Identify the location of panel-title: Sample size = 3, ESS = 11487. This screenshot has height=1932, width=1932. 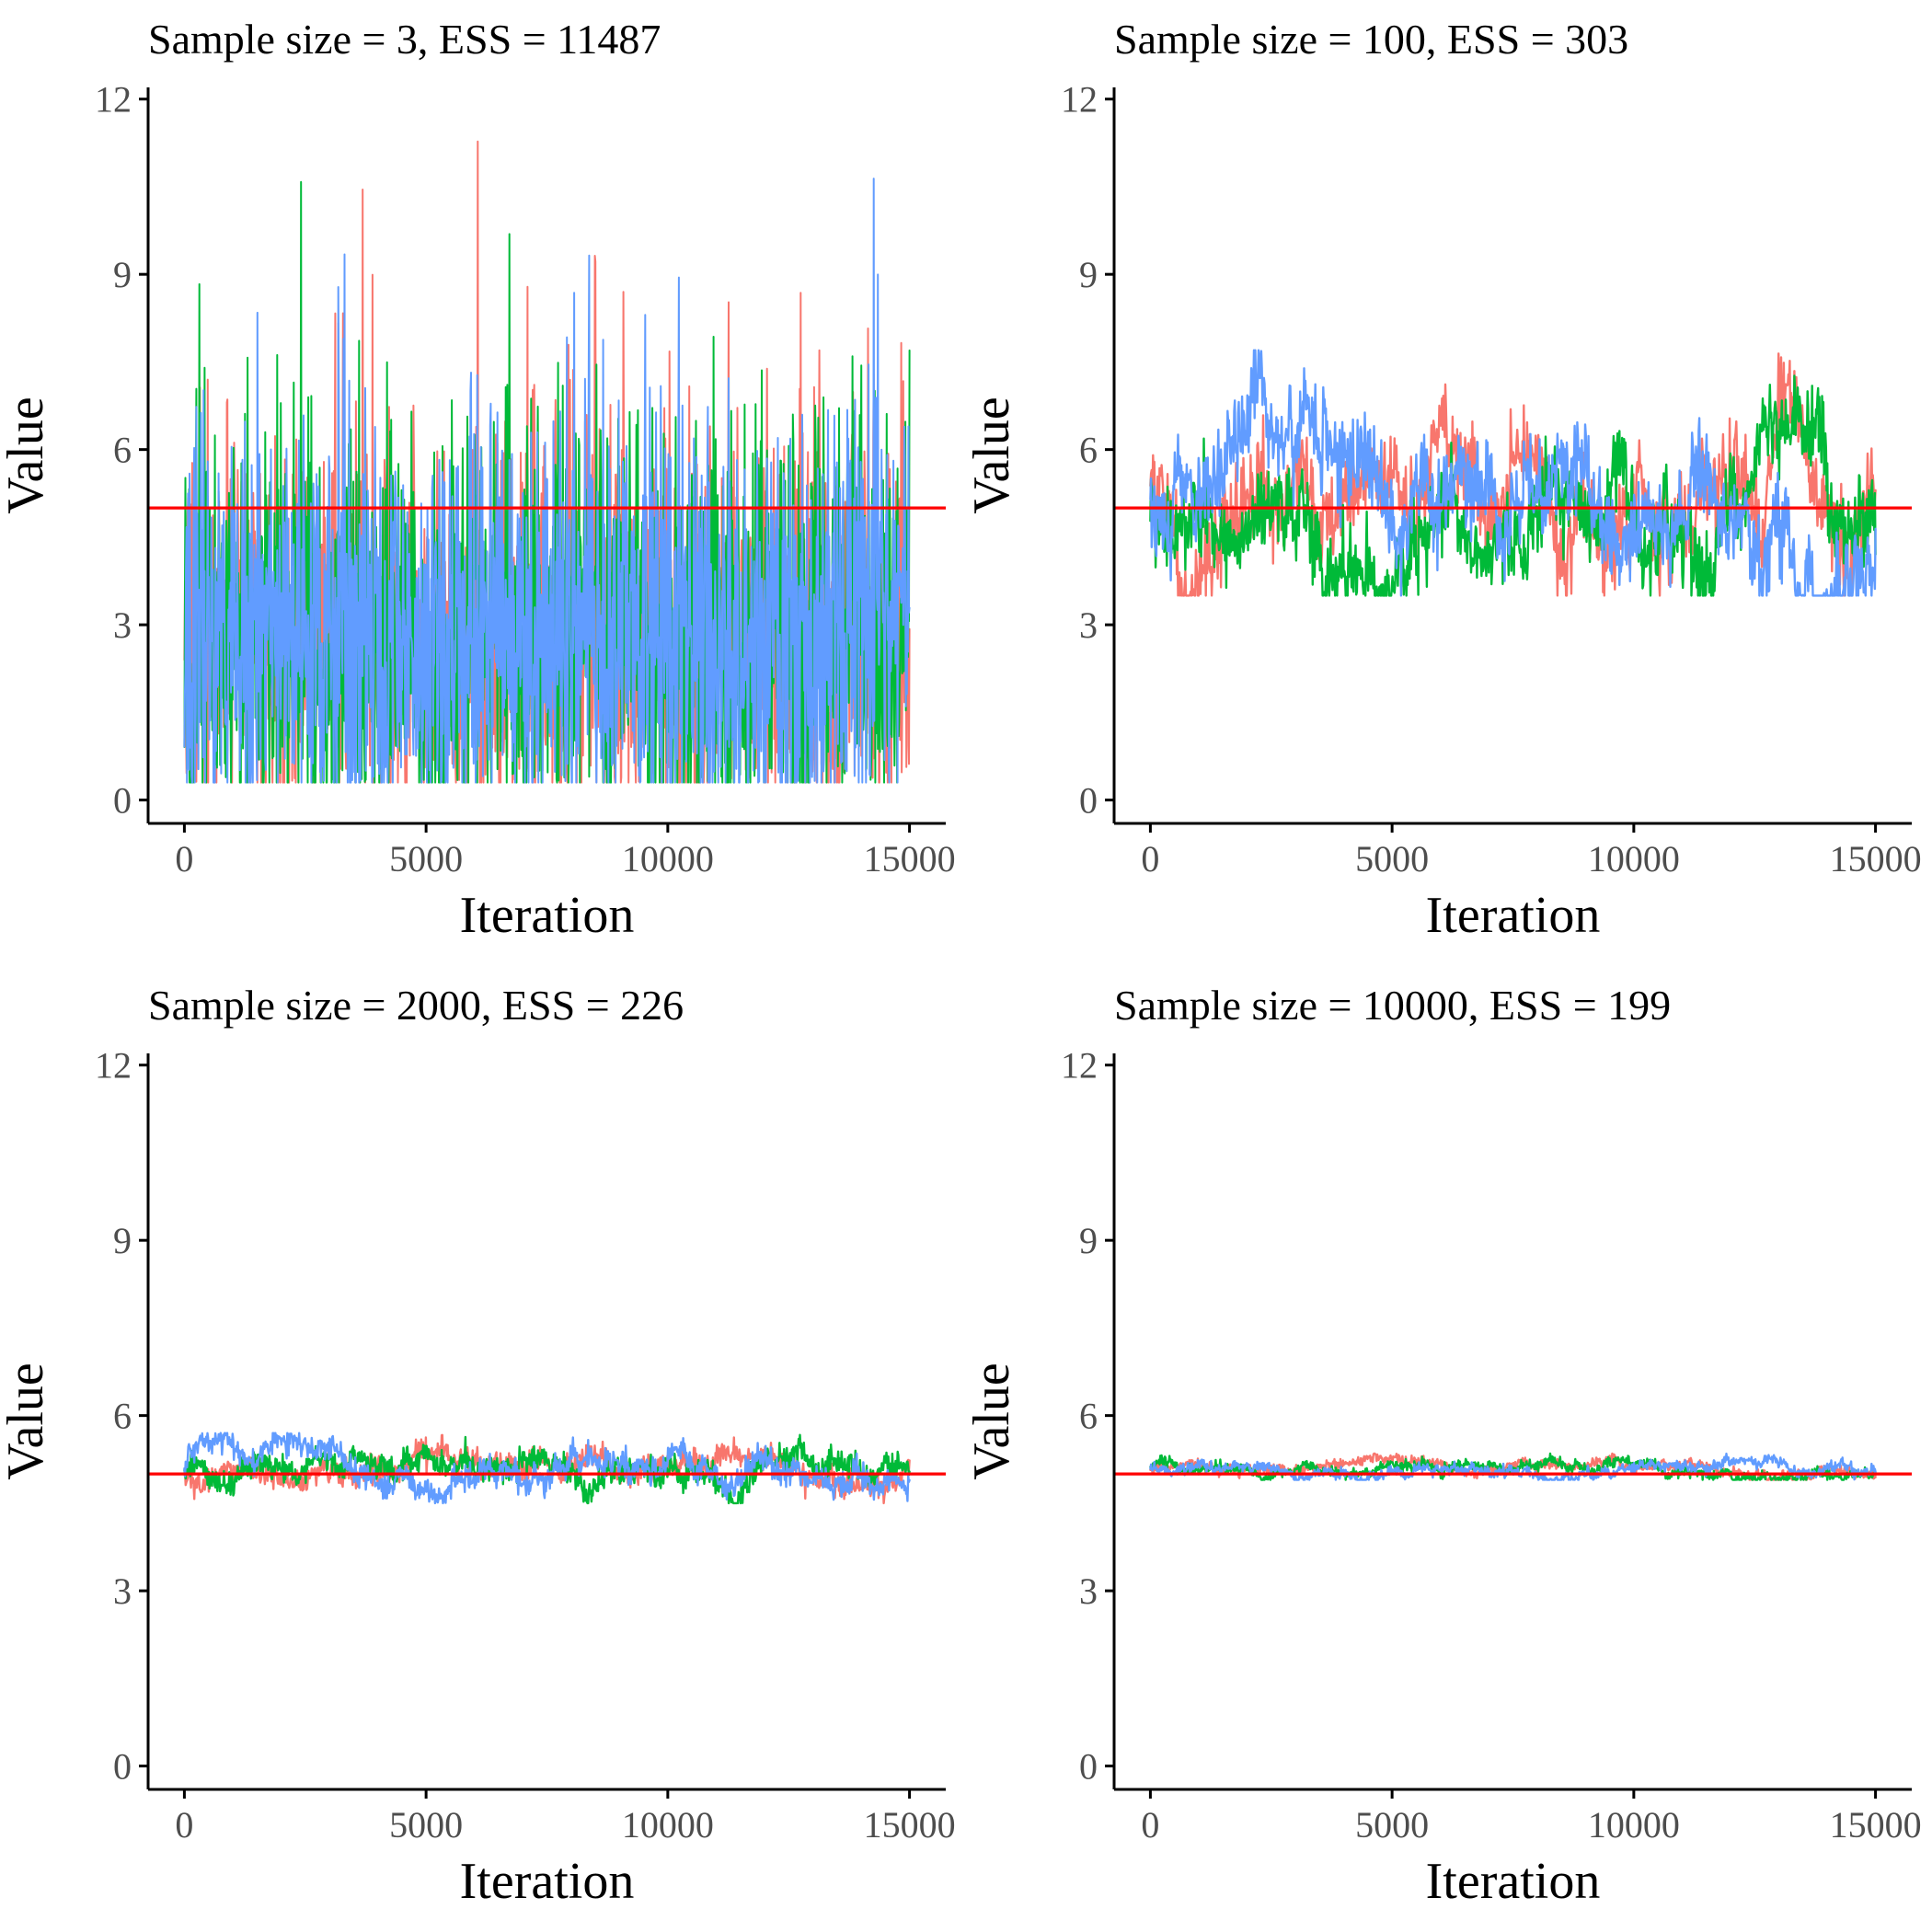
(404, 39).